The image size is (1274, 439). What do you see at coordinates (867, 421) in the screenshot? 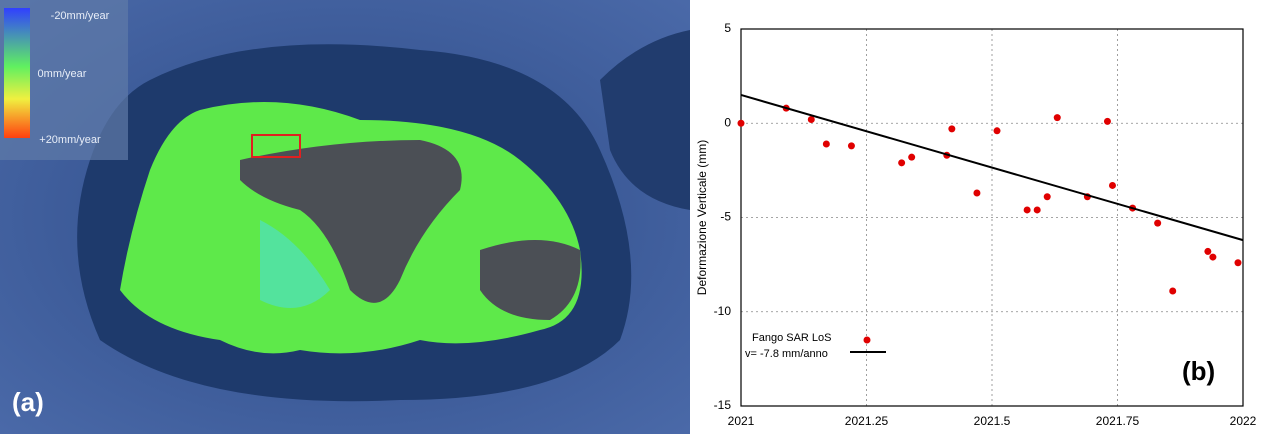
I see `x-tick-label: 2021.25` at bounding box center [867, 421].